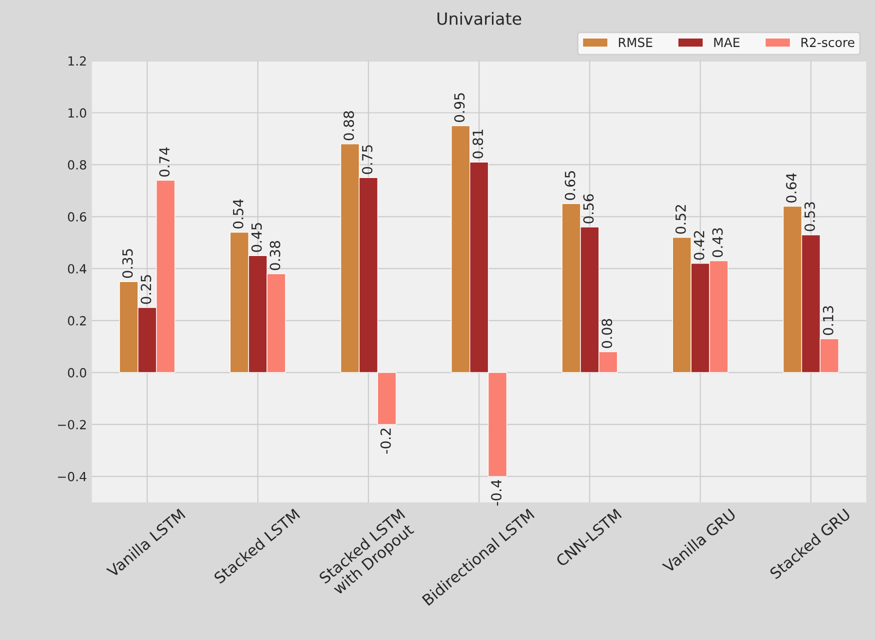 The height and width of the screenshot is (640, 875). I want to click on data-label: 0.56, so click(588, 209).